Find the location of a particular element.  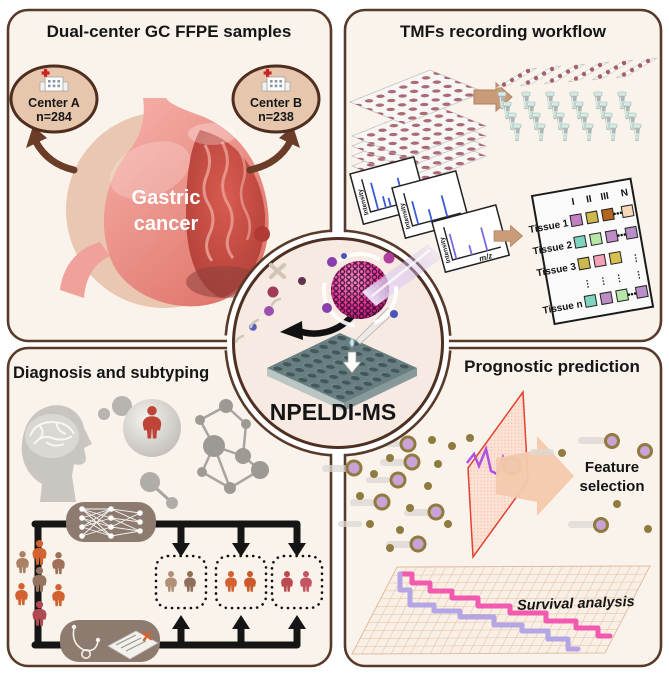

desorption-arrowhead is located at coordinates (291, 330).